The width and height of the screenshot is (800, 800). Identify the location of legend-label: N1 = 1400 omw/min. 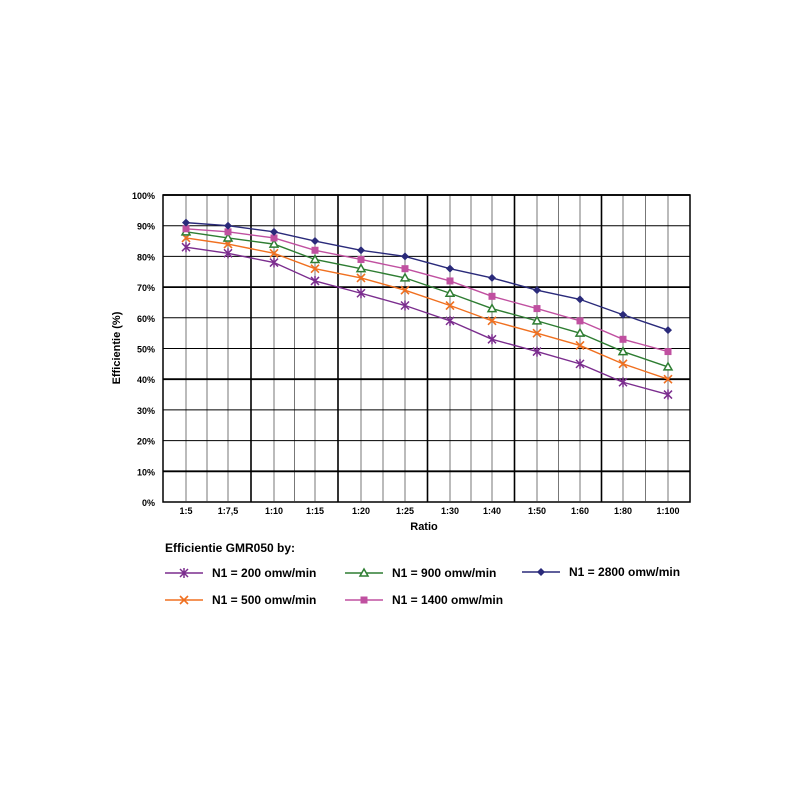
(447, 600).